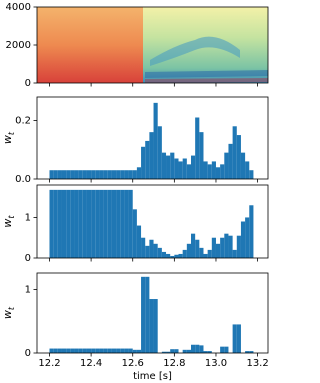  What do you see at coordinates (152, 376) in the screenshot?
I see `x-axis-label: time [s]` at bounding box center [152, 376].